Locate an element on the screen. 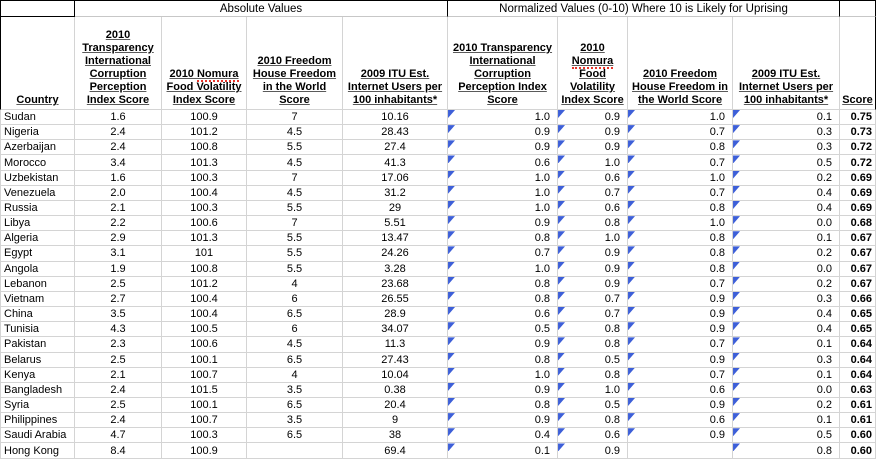 The image size is (879, 459). norm-corruption-cell: 0.1 is located at coordinates (503, 451).